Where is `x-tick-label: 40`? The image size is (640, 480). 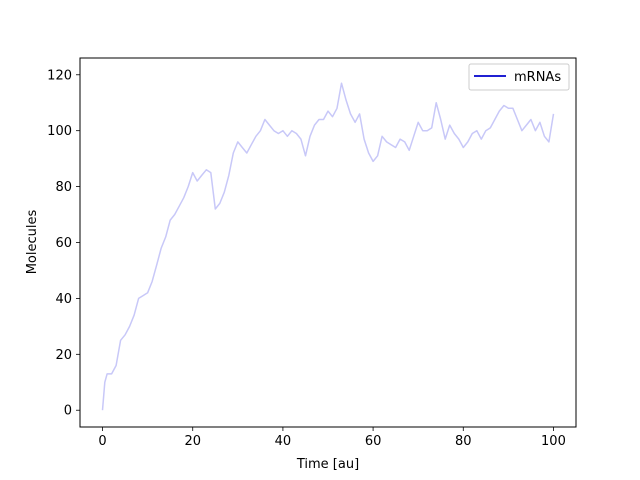 x-tick-label: 40 is located at coordinates (283, 441).